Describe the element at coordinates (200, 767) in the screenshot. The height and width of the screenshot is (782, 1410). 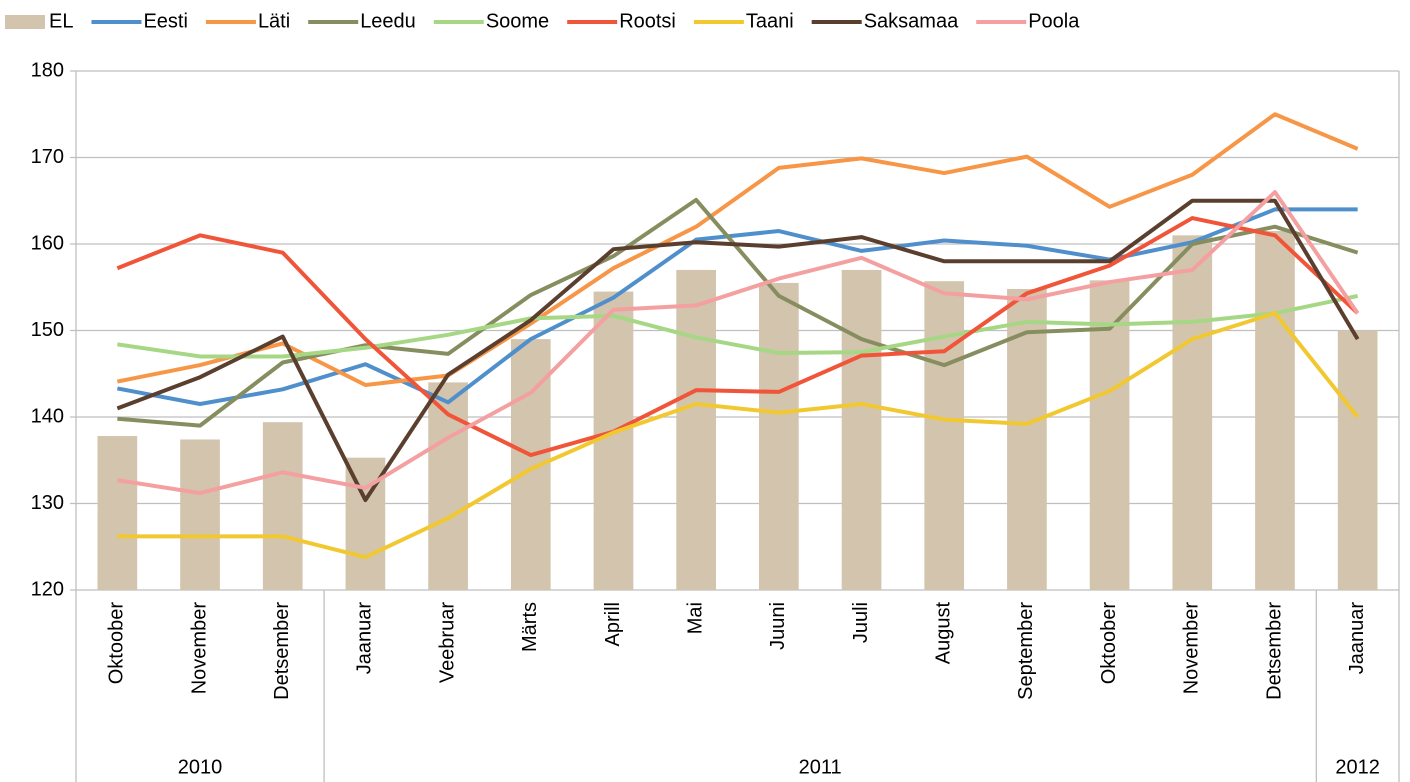
I see `group-label: 2010` at that location.